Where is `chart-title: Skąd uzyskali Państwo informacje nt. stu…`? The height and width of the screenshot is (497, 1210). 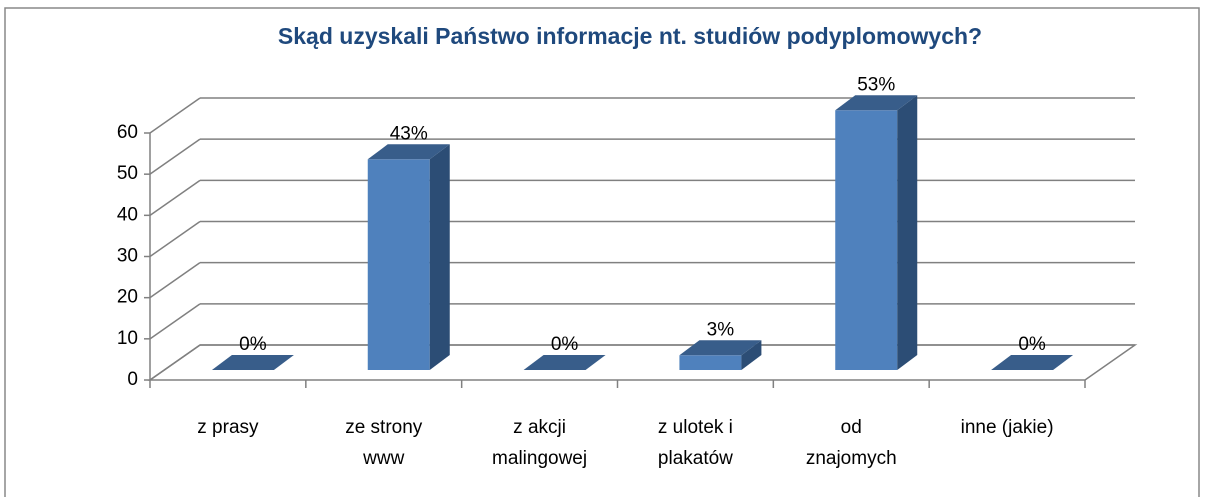 chart-title: Skąd uzyskali Państwo informacje nt. stu… is located at coordinates (630, 36).